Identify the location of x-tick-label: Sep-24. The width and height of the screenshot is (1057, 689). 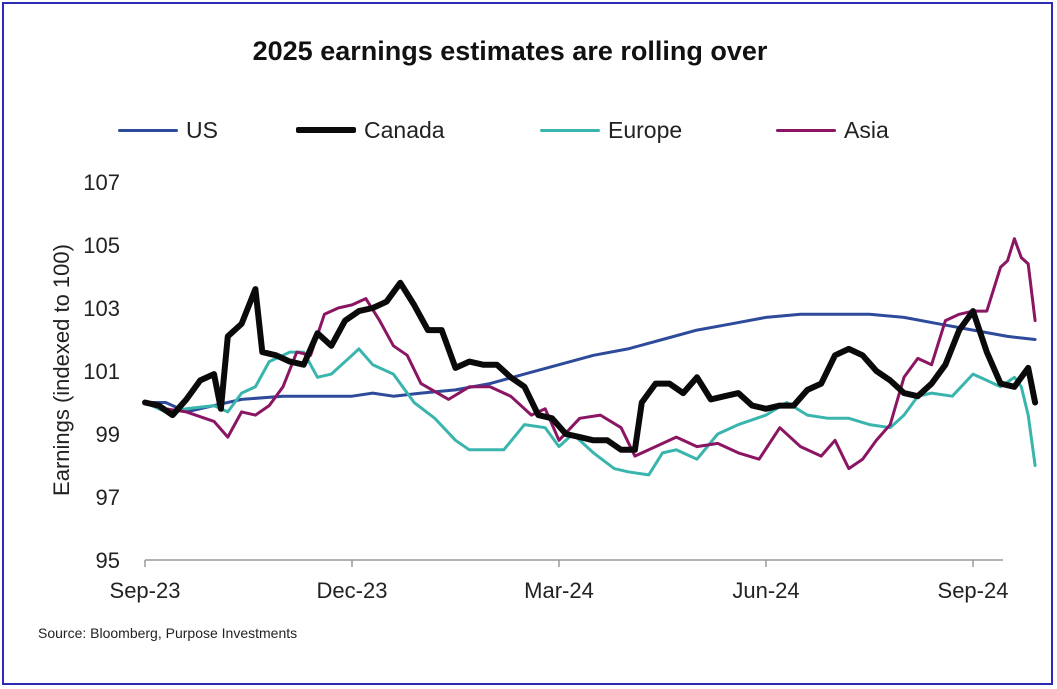
(973, 590).